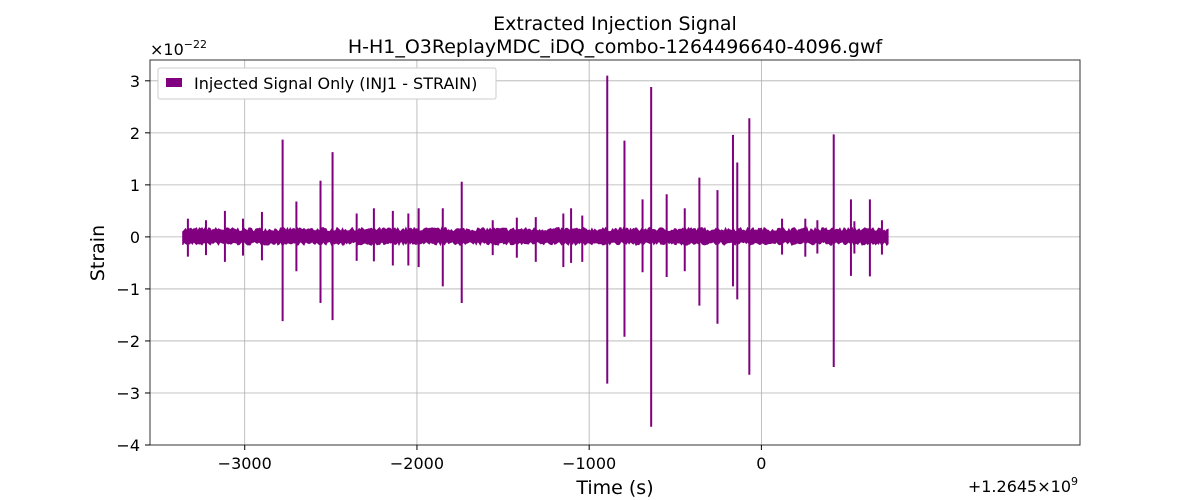  I want to click on y-tick-label: 3, so click(135, 81).